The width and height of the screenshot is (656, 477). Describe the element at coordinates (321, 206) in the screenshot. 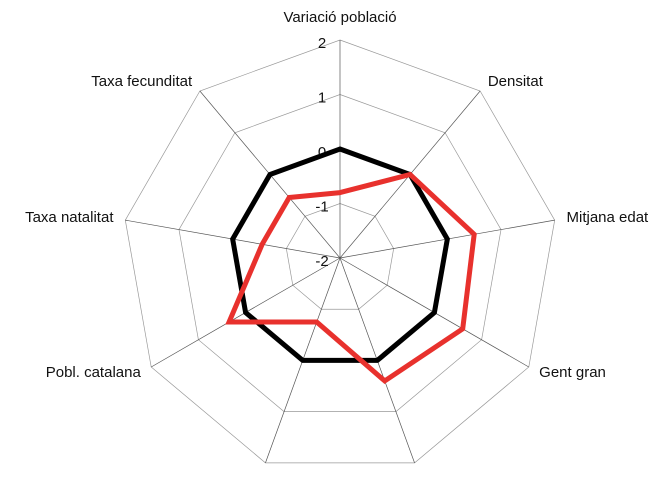

I see `y-tick-label: -1` at that location.